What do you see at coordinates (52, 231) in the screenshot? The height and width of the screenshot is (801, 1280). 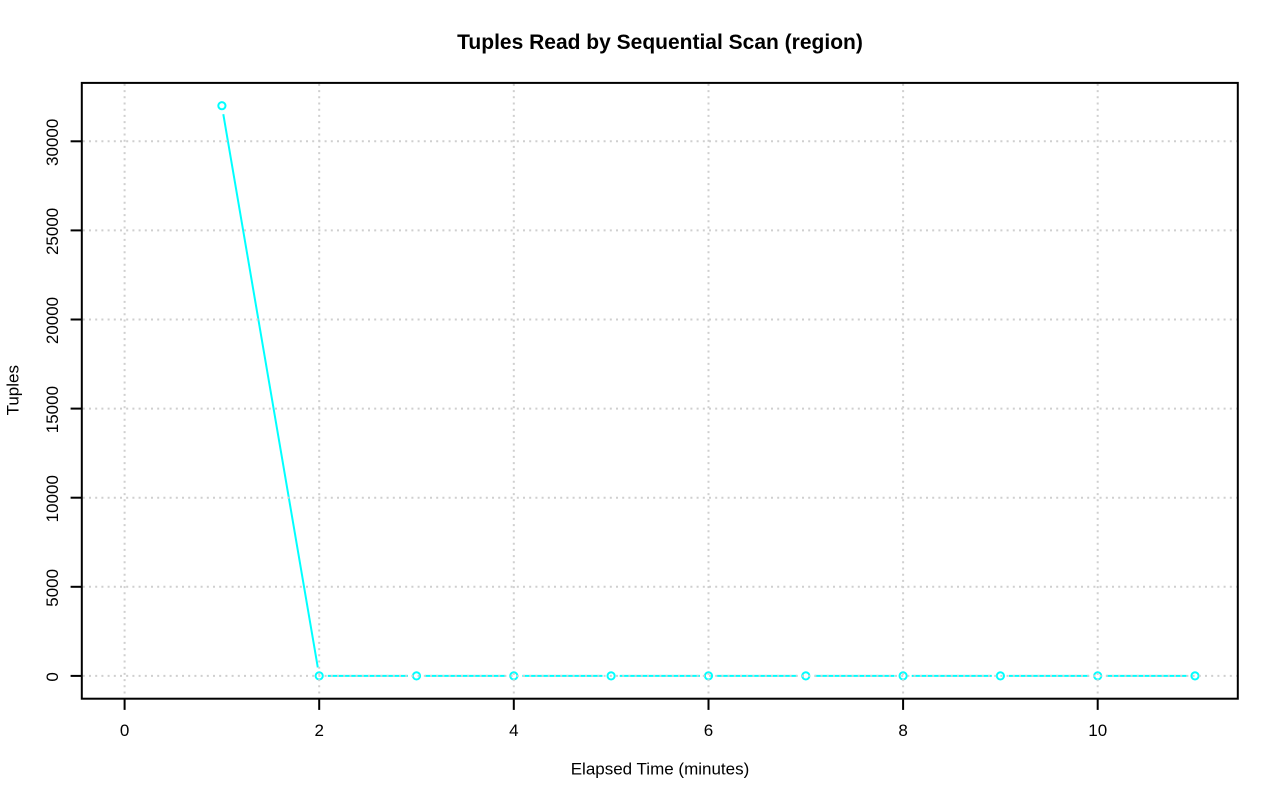 I see `svg-text: 25000` at bounding box center [52, 231].